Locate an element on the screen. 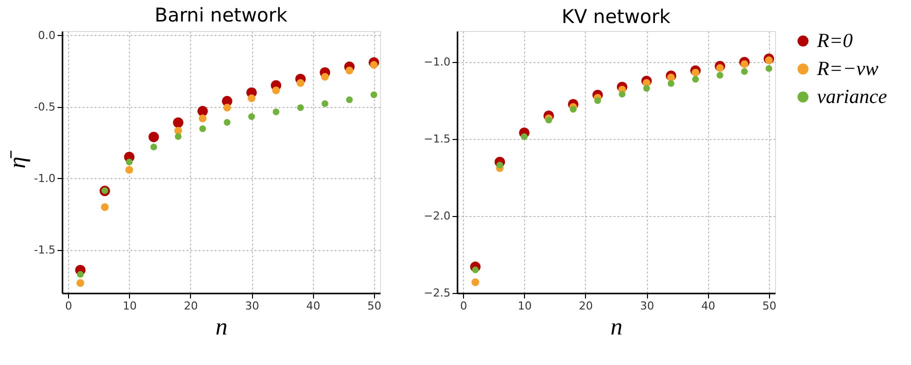 This screenshot has height=365, width=911. y-tick-label: -1.0 is located at coordinates (45, 178).